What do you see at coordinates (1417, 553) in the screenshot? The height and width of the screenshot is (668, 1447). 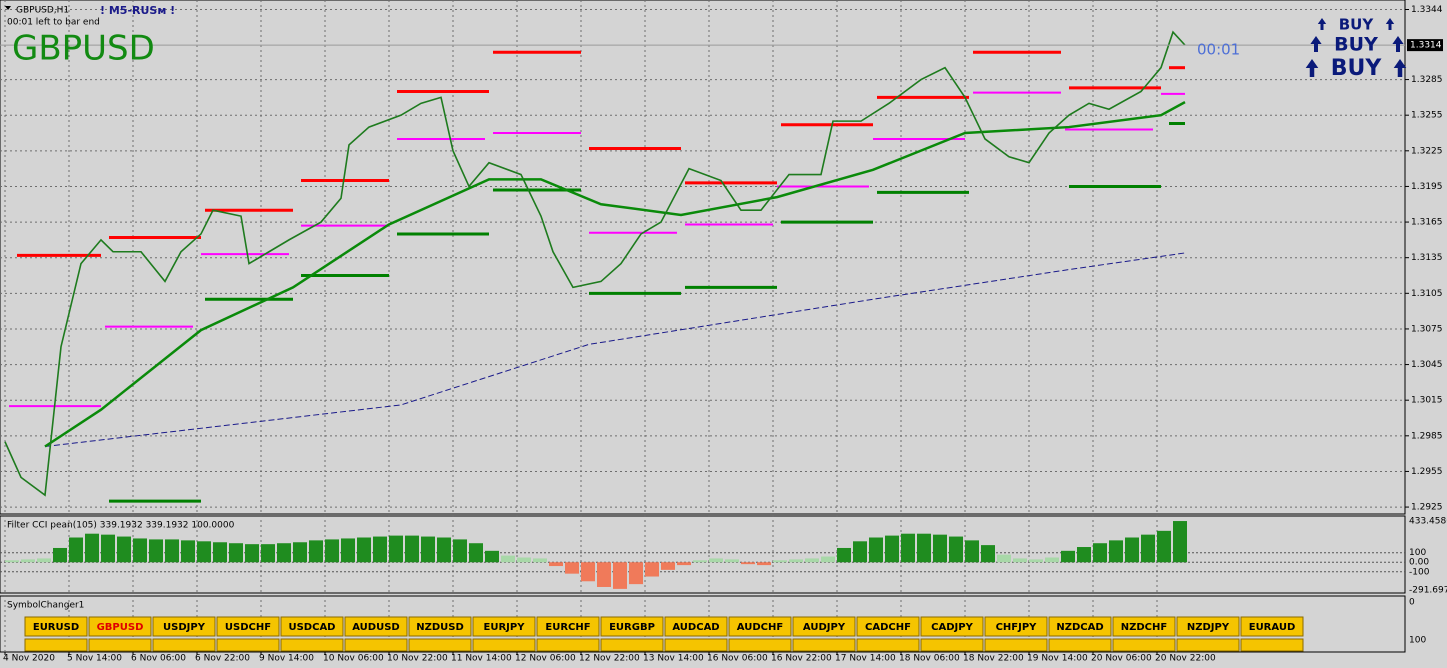 I see `cci-tick-label: 100` at bounding box center [1417, 553].